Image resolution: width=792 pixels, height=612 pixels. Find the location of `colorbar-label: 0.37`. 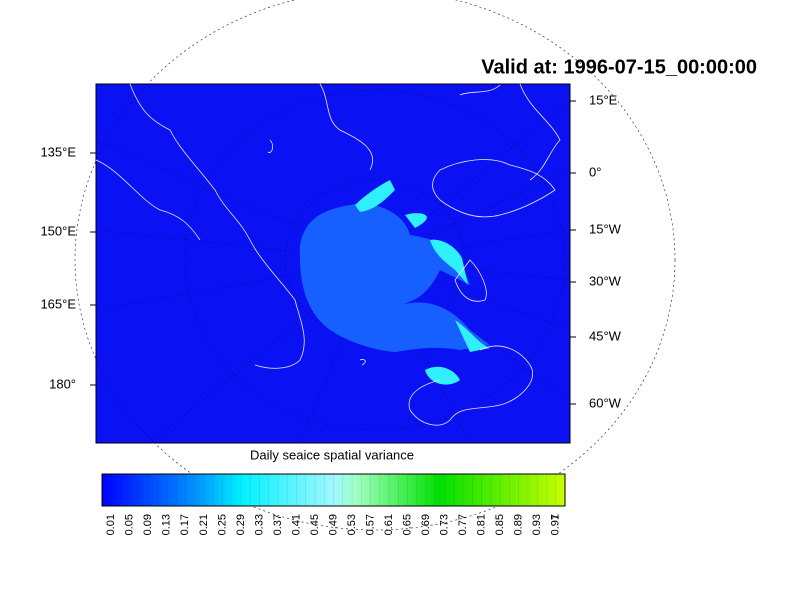

colorbar-label: 0.37 is located at coordinates (278, 524).